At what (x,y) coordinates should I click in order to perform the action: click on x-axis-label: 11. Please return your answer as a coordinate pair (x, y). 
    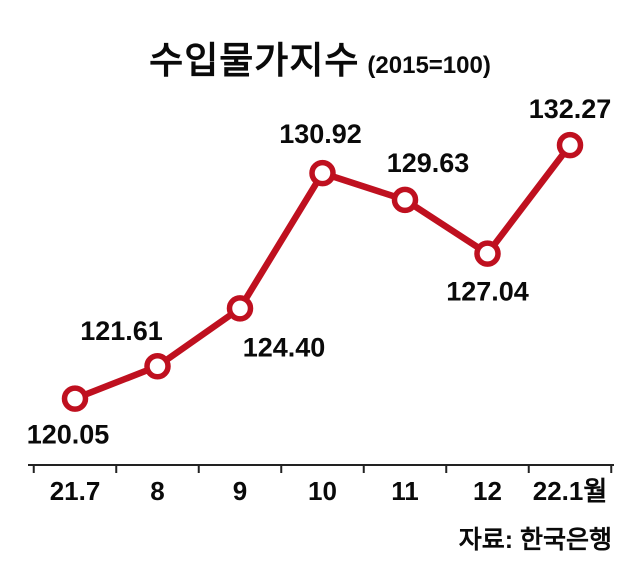
    Looking at the image, I should click on (405, 491).